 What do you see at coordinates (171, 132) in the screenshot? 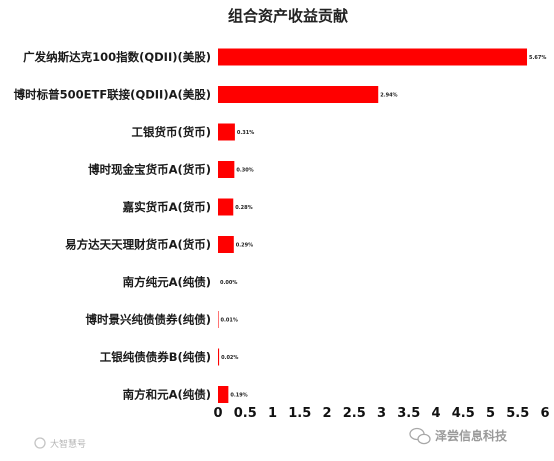
I see `category-label: 工银货币(货币)` at bounding box center [171, 132].